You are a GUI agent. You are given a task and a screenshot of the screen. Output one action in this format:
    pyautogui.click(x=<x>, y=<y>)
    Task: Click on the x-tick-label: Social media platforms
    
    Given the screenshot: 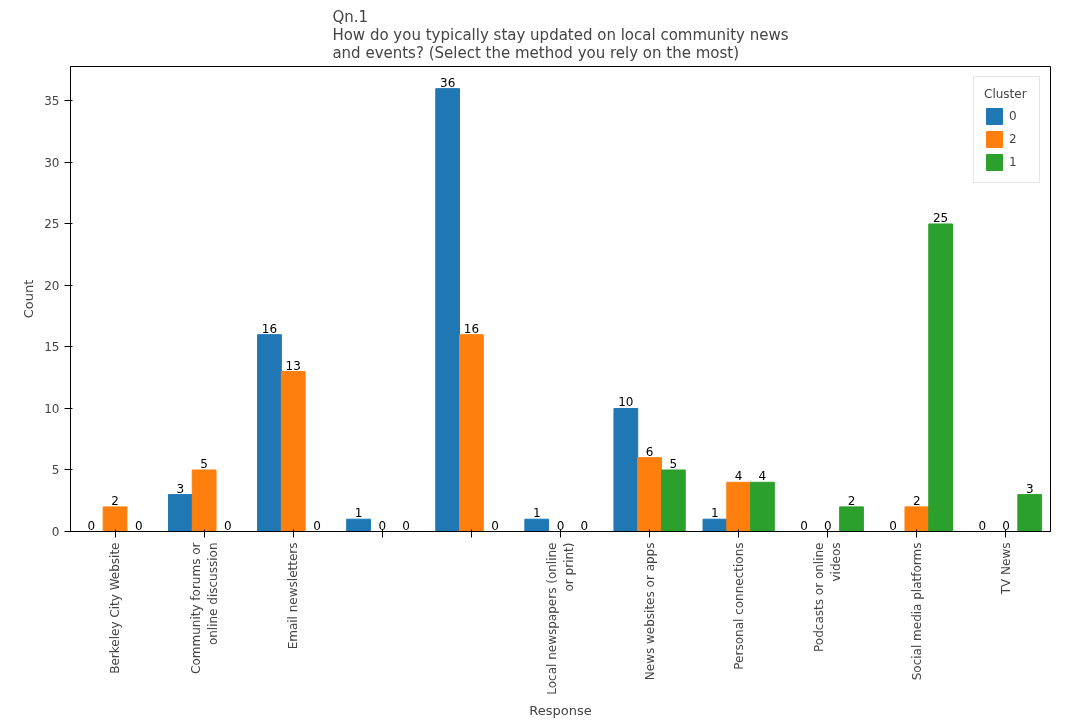 What is the action you would take?
    pyautogui.click(x=916, y=611)
    